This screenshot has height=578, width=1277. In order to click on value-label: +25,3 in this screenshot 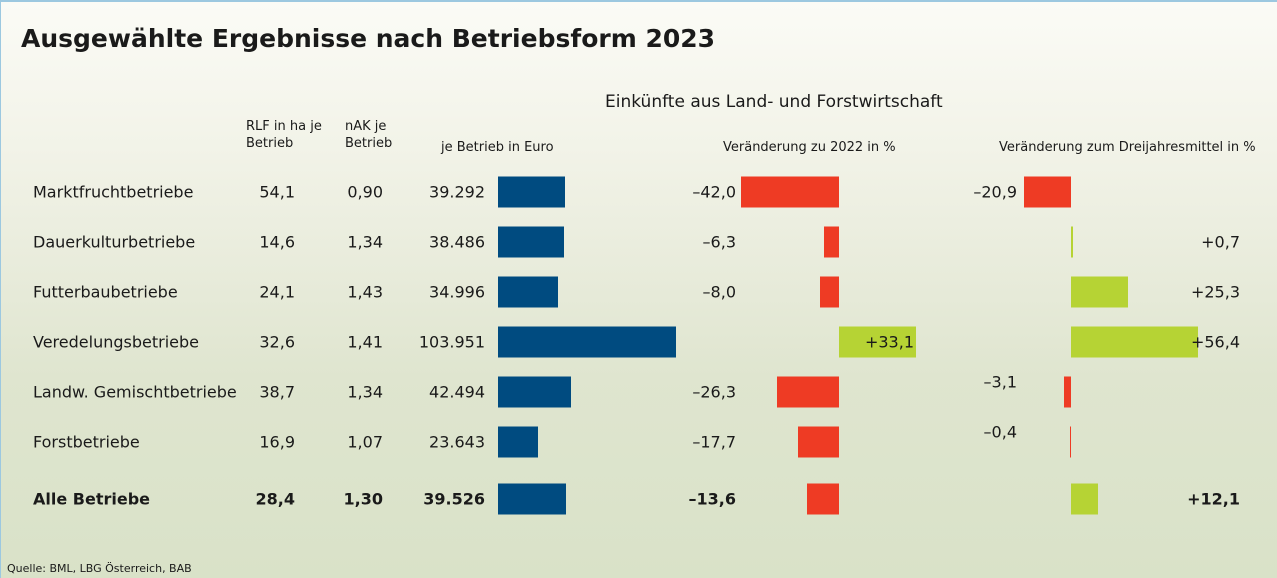, I will do `click(1215, 292)`.